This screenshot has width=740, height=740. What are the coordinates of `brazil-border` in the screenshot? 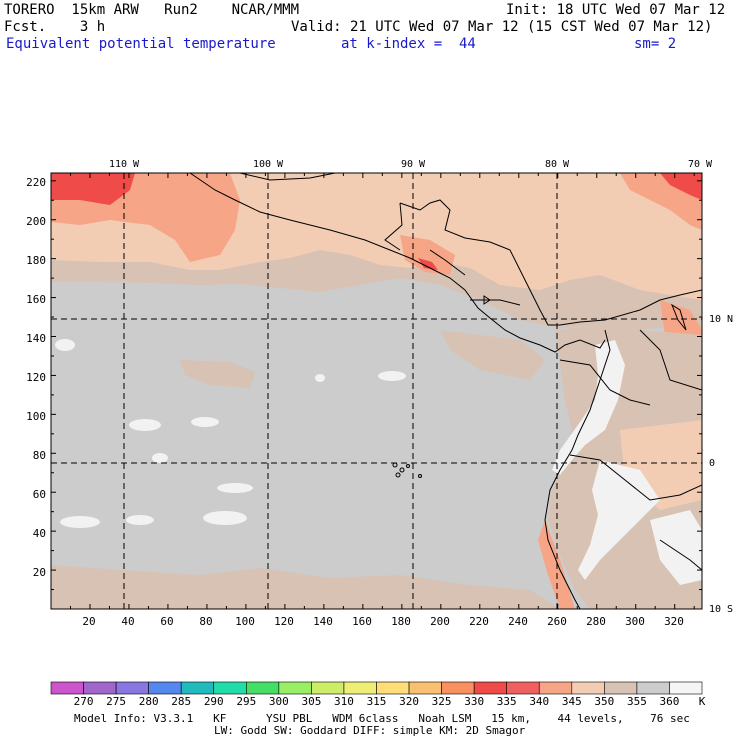 It's located at (680, 555).